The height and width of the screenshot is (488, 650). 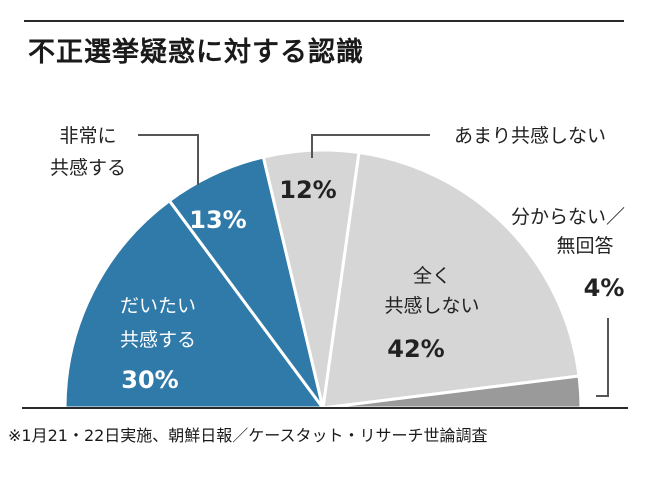 I want to click on slice-label-0-line-0: だいたい, so click(x=158, y=306).